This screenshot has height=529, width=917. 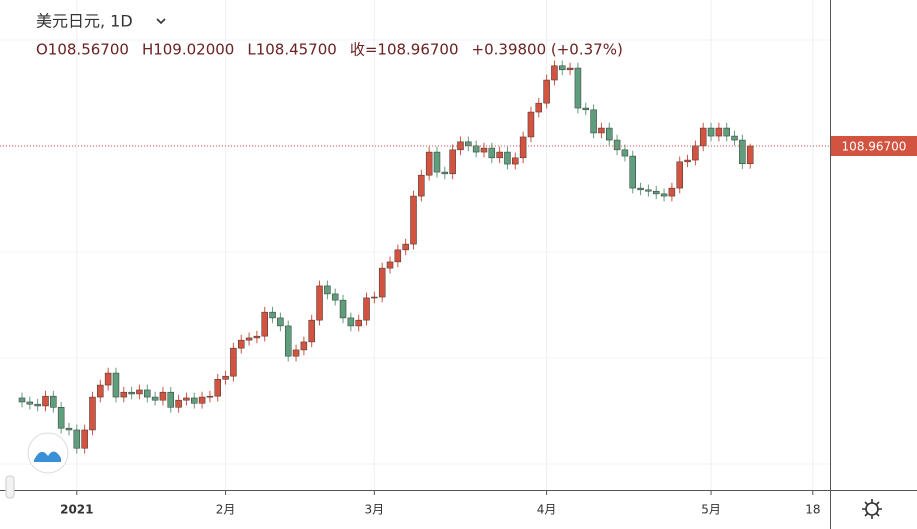 I want to click on x-tick-label: 4月, so click(x=547, y=510).